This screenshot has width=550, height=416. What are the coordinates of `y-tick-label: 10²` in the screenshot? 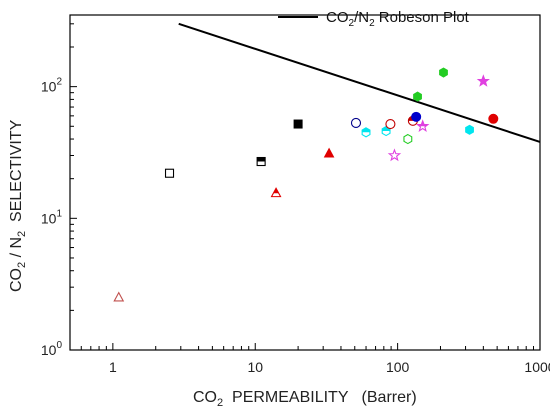 It's located at (52, 86).